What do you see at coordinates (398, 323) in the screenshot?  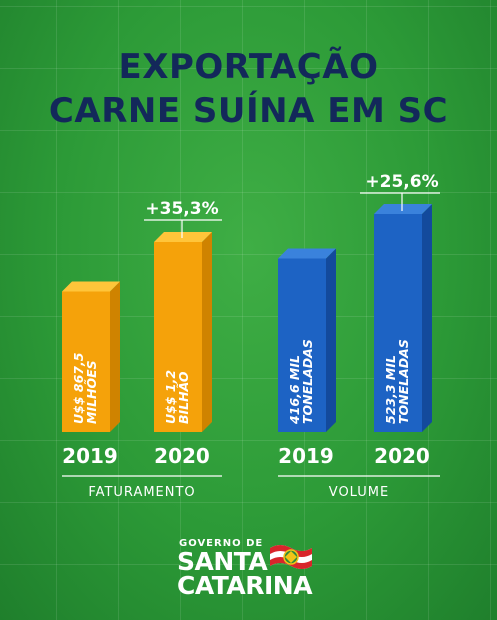 I see `bar-volume-2020` at bounding box center [398, 323].